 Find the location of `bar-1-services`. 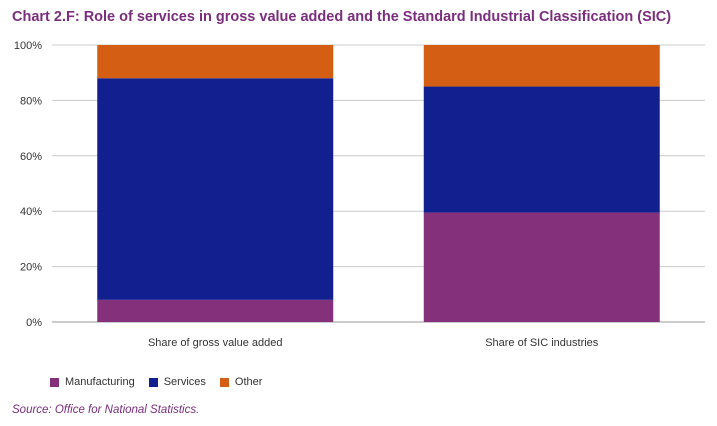

bar-1-services is located at coordinates (541, 149).